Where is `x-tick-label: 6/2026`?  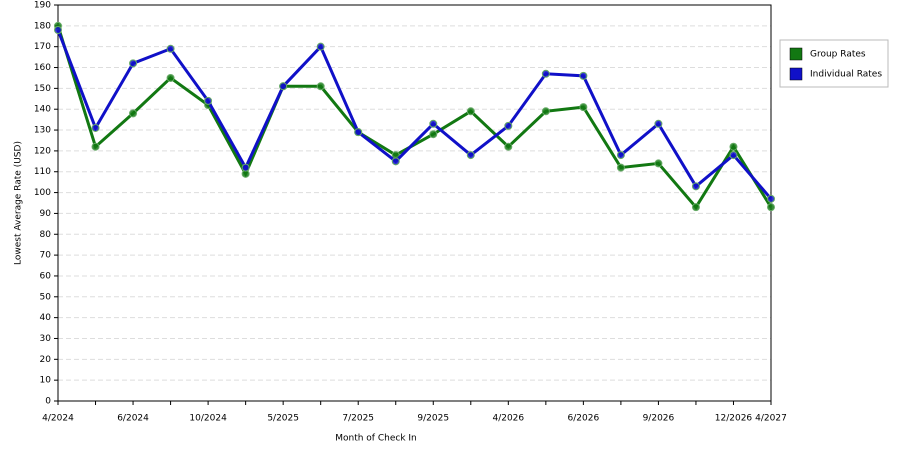 x-tick-label: 6/2026 is located at coordinates (584, 419).